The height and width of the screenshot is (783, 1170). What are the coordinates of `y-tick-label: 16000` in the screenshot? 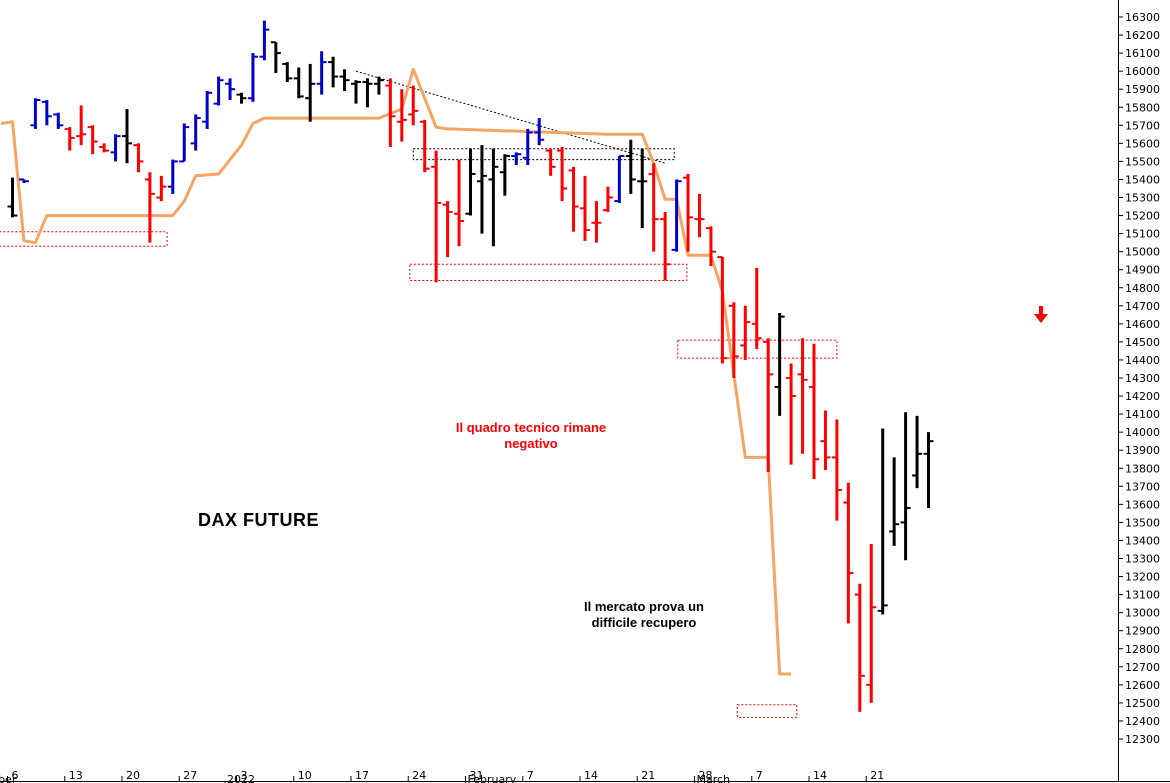 It's located at (1142, 71).